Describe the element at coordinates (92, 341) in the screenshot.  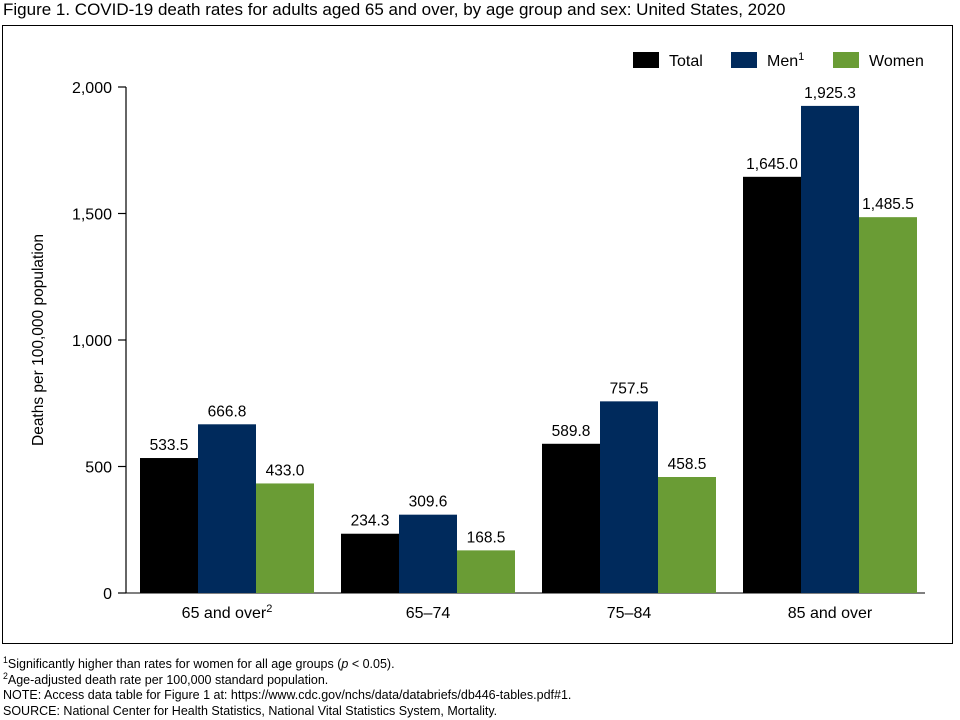
I see `y-tick-label: 1,000` at that location.